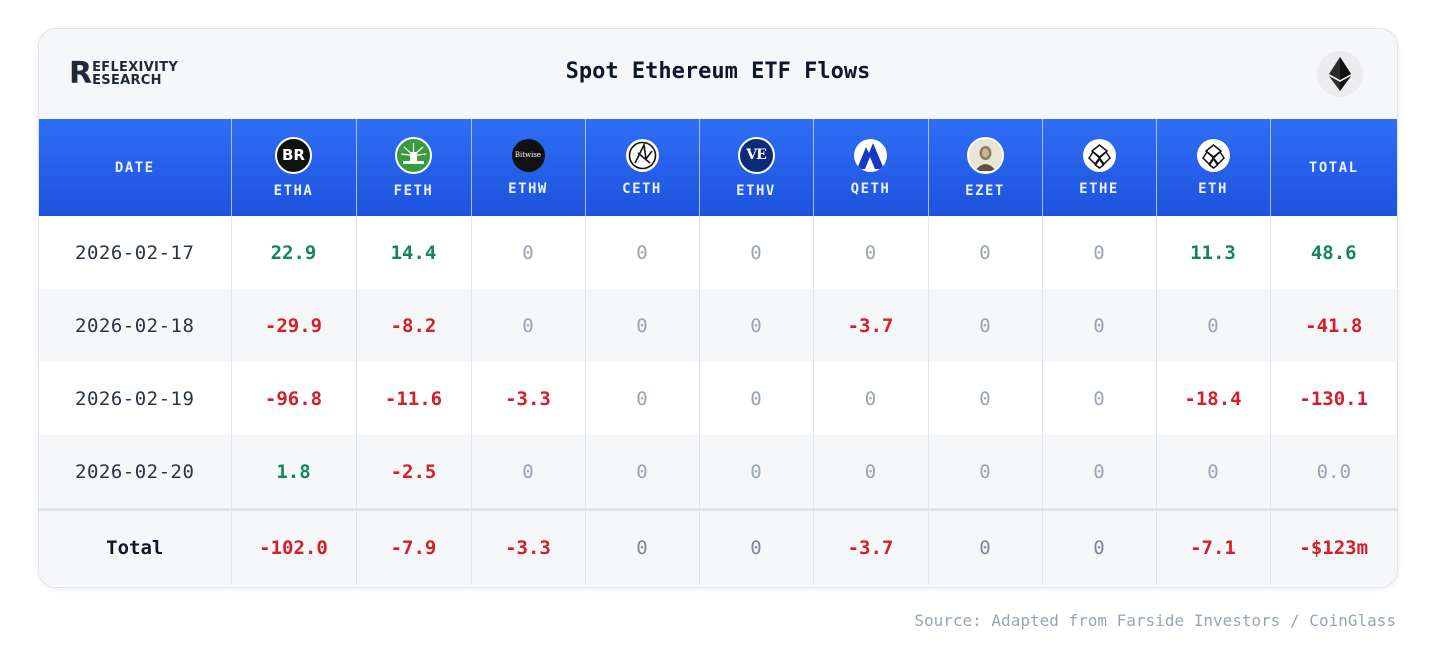 Image resolution: width=1456 pixels, height=646 pixels. Describe the element at coordinates (135, 472) in the screenshot. I see `date-cell: 2026-02-20` at that location.